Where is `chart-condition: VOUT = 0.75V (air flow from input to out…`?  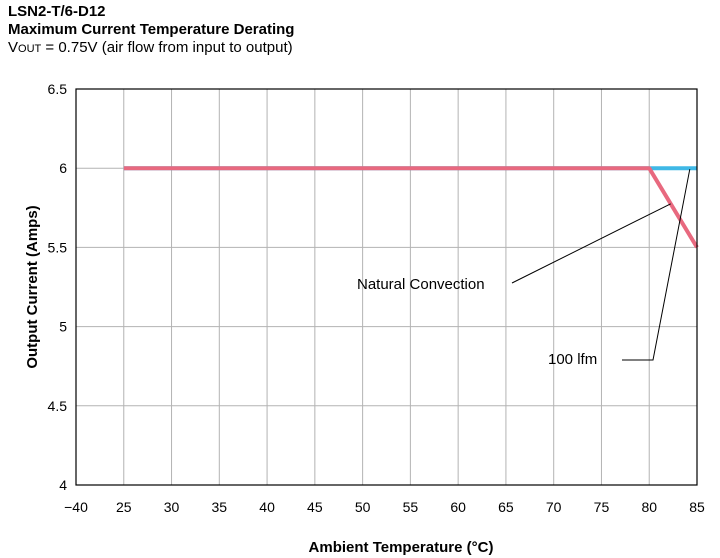
chart-condition: VOUT = 0.75V (air flow from input to out… is located at coordinates (150, 48).